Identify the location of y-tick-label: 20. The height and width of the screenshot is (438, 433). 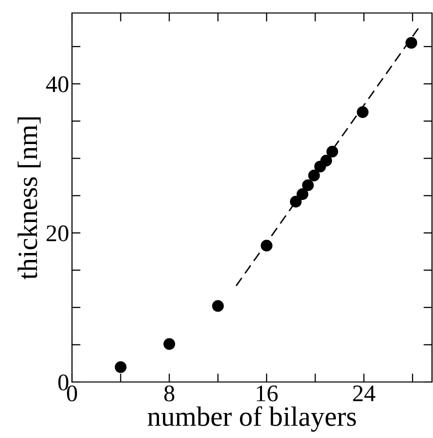
(57, 233).